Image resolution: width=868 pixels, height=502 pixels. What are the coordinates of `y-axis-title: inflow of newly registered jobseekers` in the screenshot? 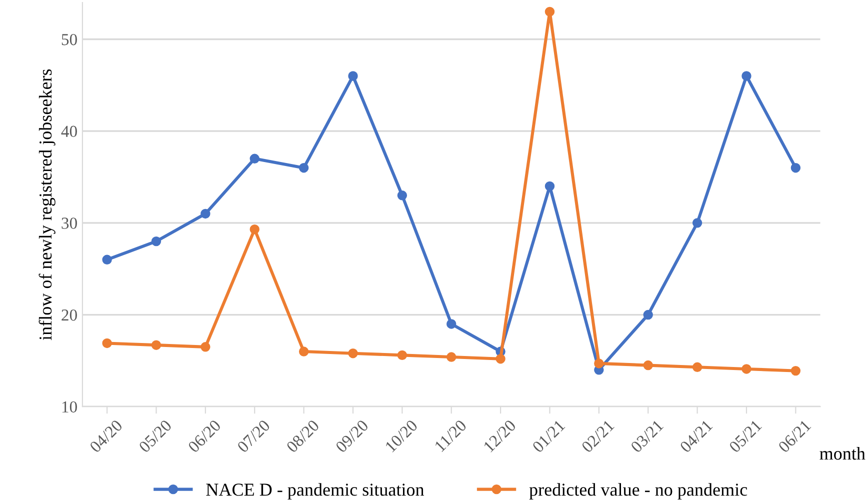 It's located at (47, 204).